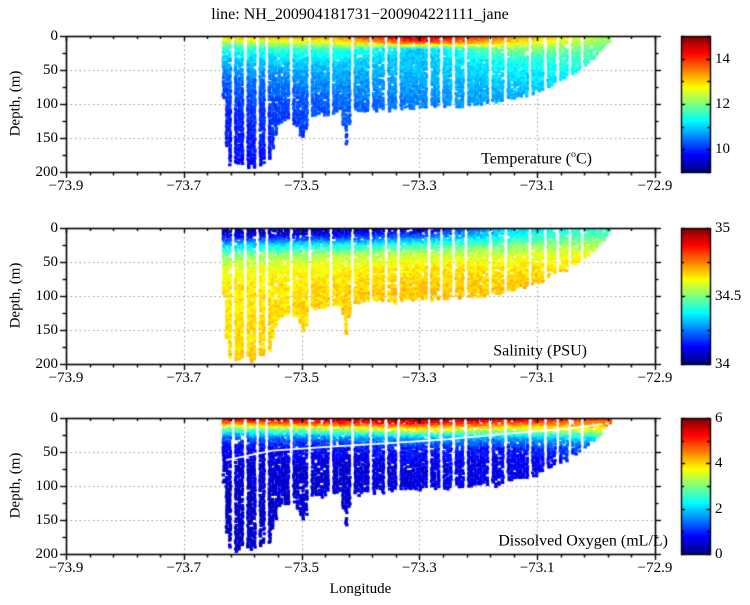 The width and height of the screenshot is (750, 605). Describe the element at coordinates (584, 159) in the screenshot. I see `panel-label-text: C)` at that location.